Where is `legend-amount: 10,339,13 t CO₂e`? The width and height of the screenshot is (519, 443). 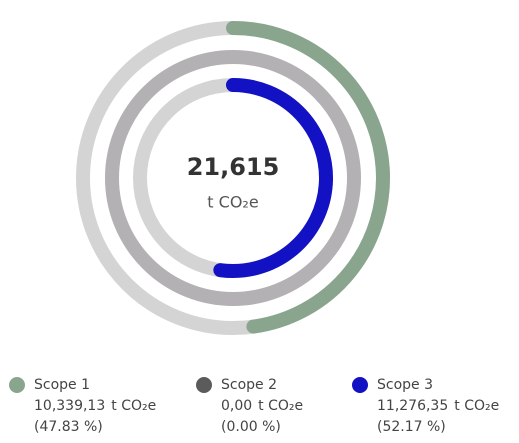 legend-amount: 10,339,13 t CO₂e is located at coordinates (95, 406).